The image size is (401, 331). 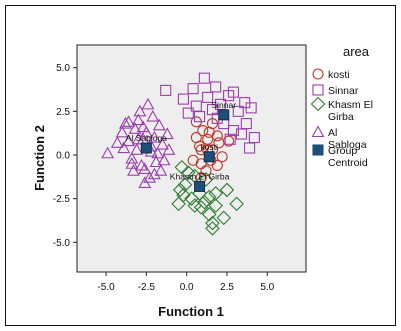 I want to click on y-tick-label: 2.5, so click(x=63, y=112).